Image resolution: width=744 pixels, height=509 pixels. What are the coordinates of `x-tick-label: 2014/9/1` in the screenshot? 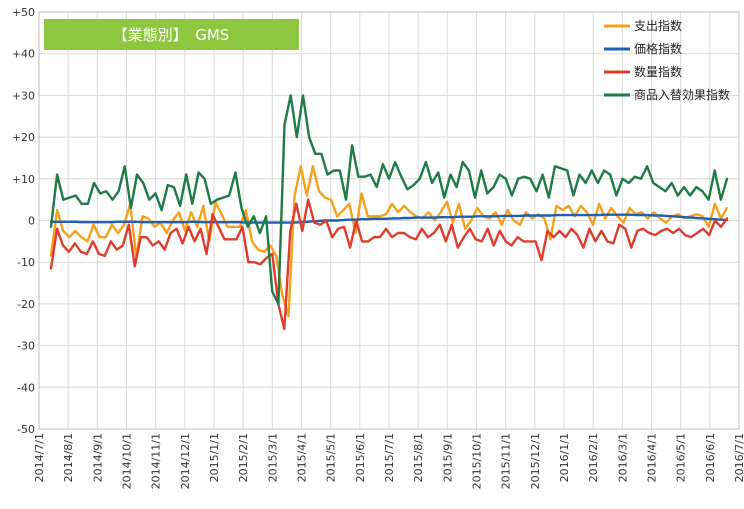 It's located at (97, 457).